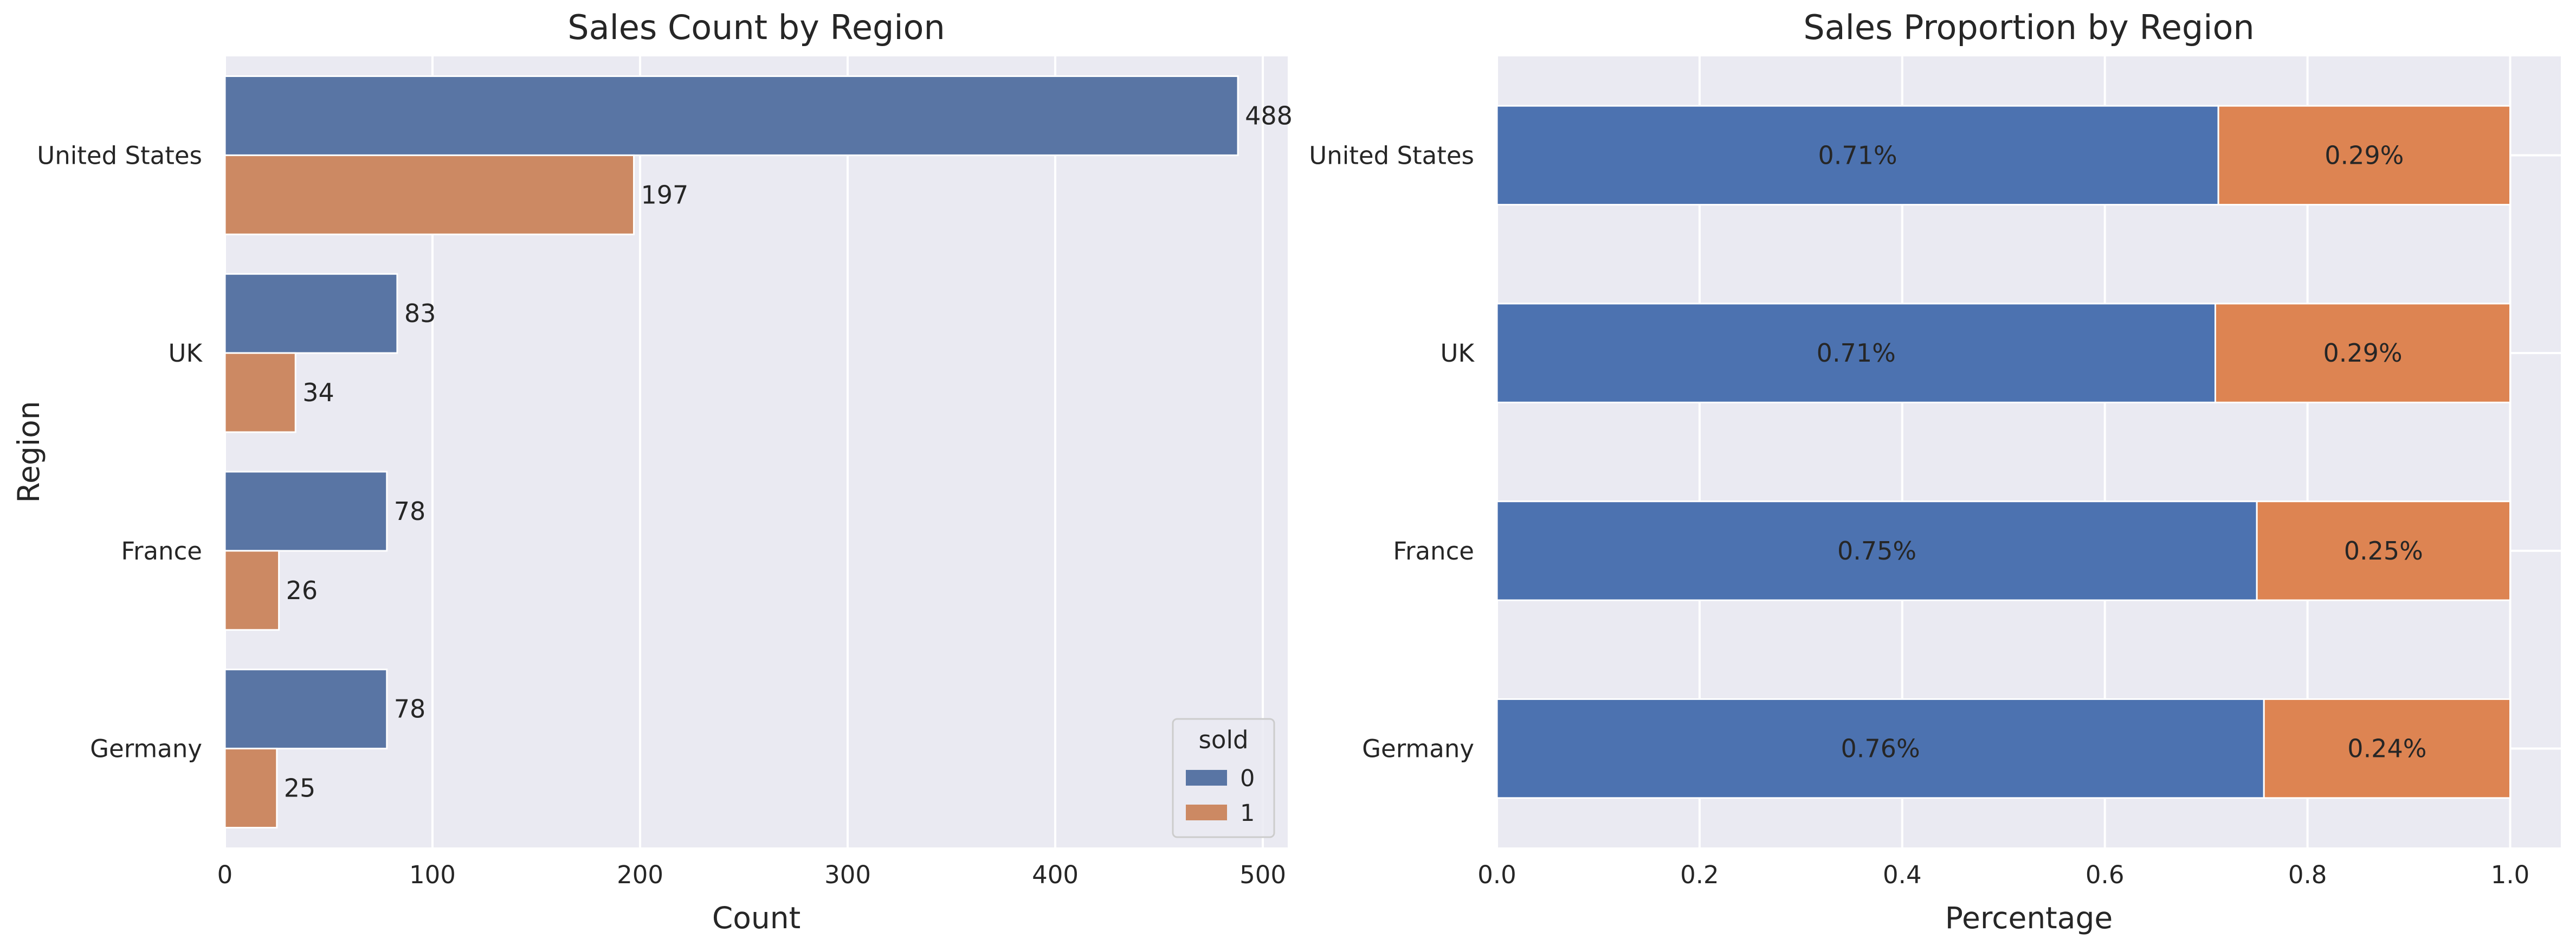 This screenshot has width=2576, height=951. I want to click on left-x-tick-label: 500, so click(1262, 875).